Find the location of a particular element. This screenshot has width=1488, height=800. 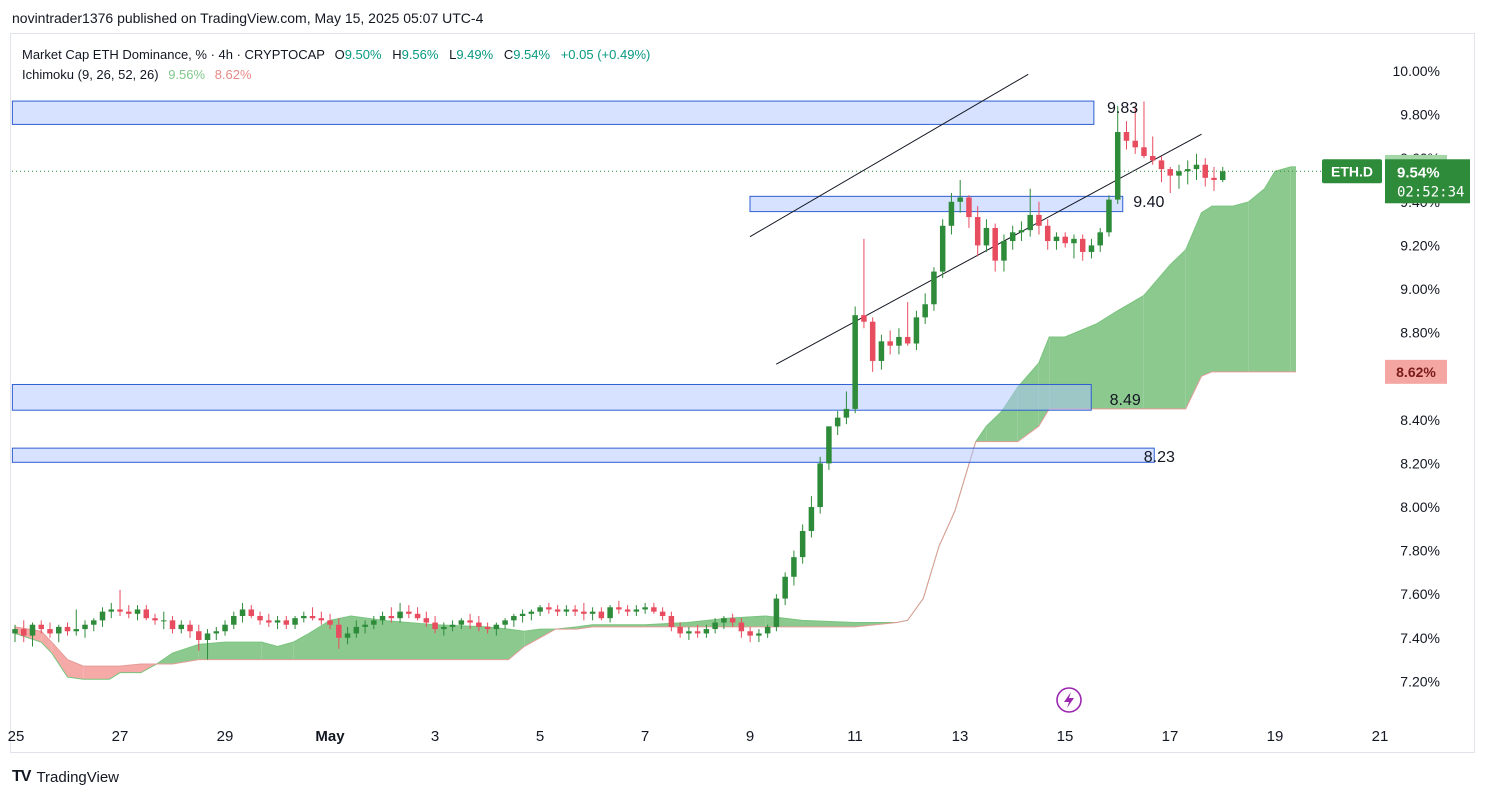

flash-icon is located at coordinates (1069, 700).